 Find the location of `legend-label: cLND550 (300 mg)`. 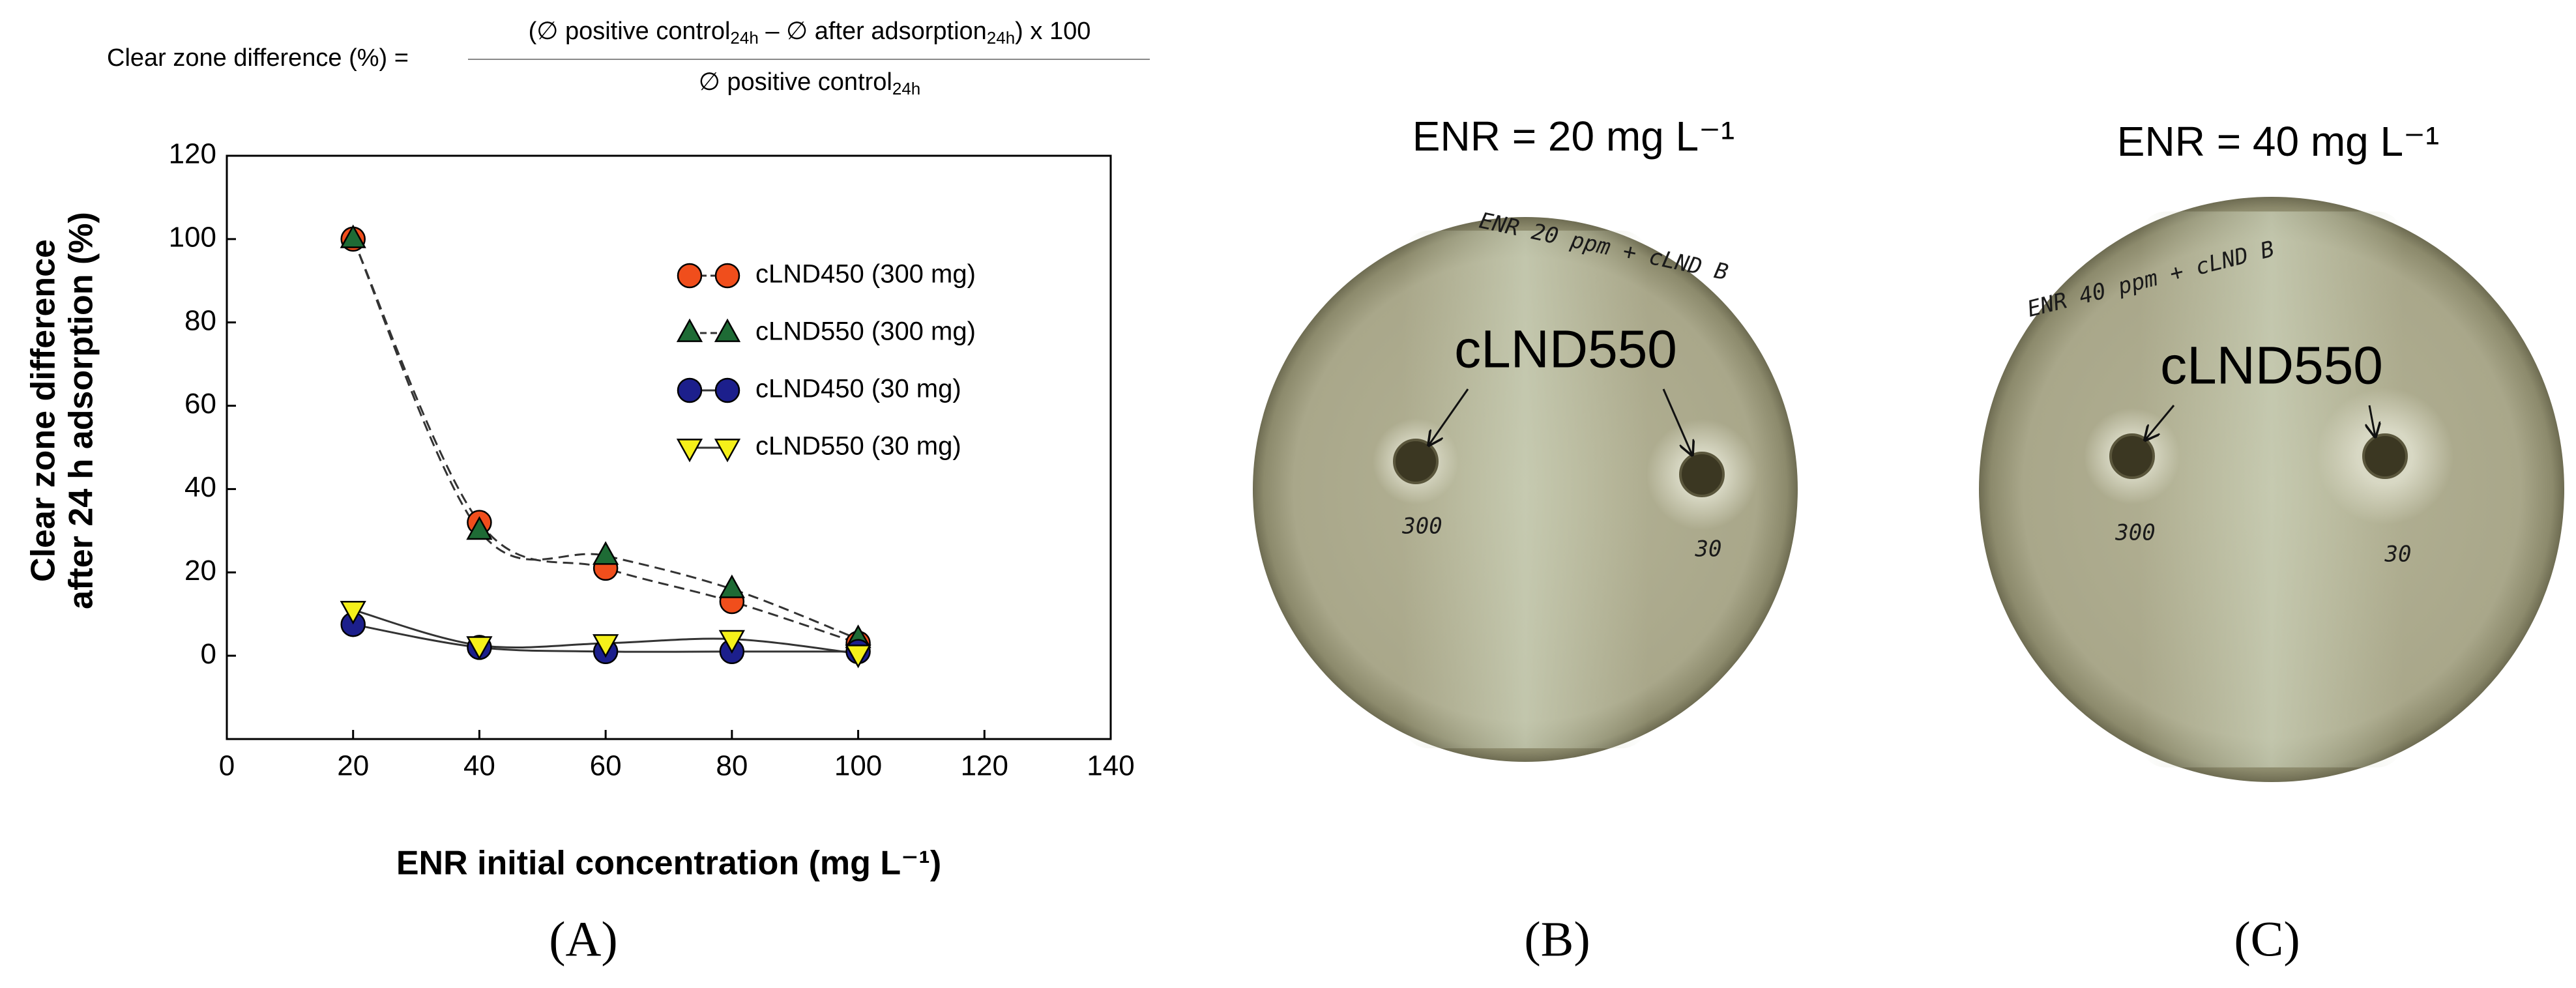

legend-label: cLND550 (300 mg) is located at coordinates (865, 331).